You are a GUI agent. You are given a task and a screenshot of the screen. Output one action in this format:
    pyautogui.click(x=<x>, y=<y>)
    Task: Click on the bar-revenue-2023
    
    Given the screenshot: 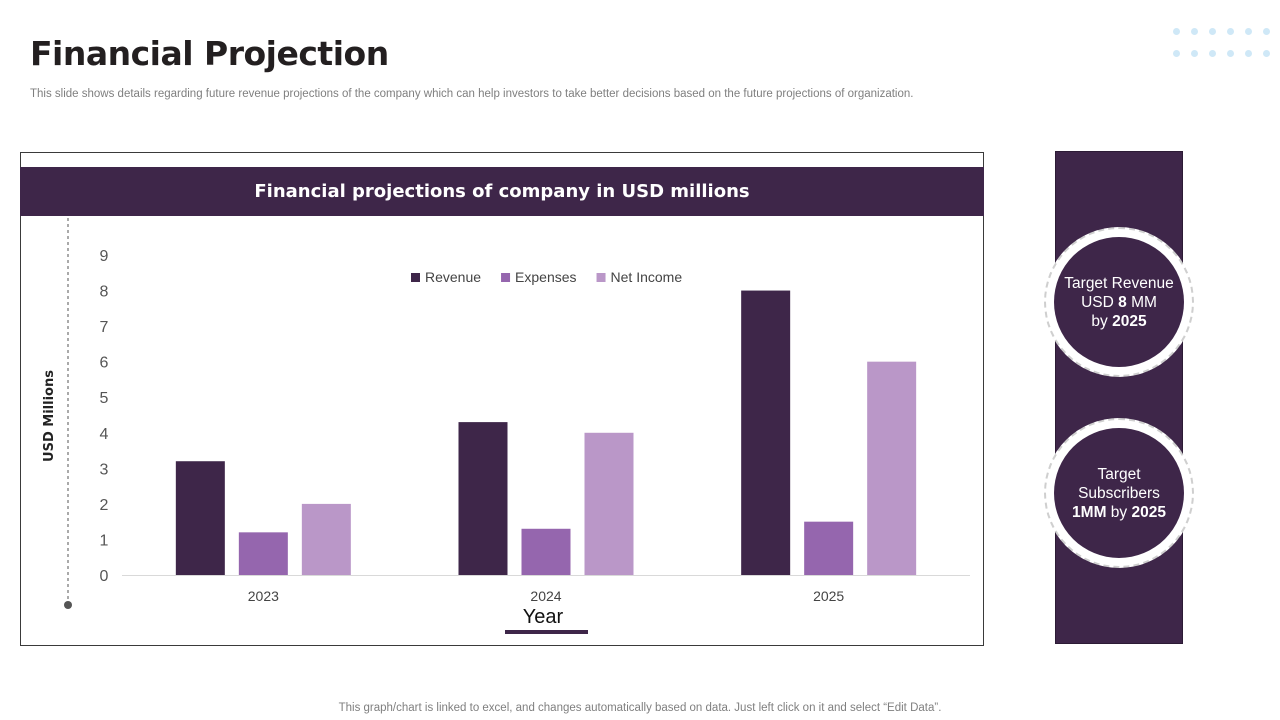 What is the action you would take?
    pyautogui.click(x=200, y=518)
    